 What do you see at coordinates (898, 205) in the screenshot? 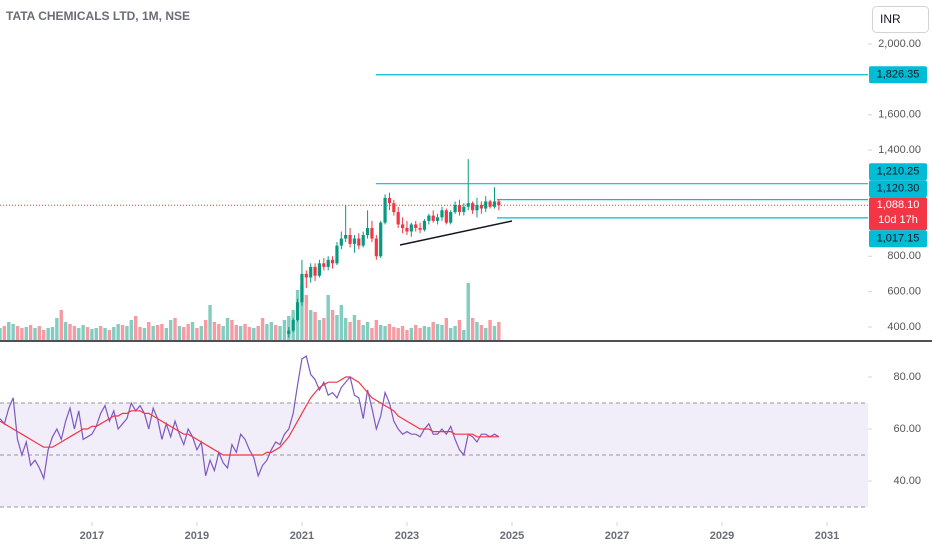
I see `last-price-label: 1,088.10` at bounding box center [898, 205].